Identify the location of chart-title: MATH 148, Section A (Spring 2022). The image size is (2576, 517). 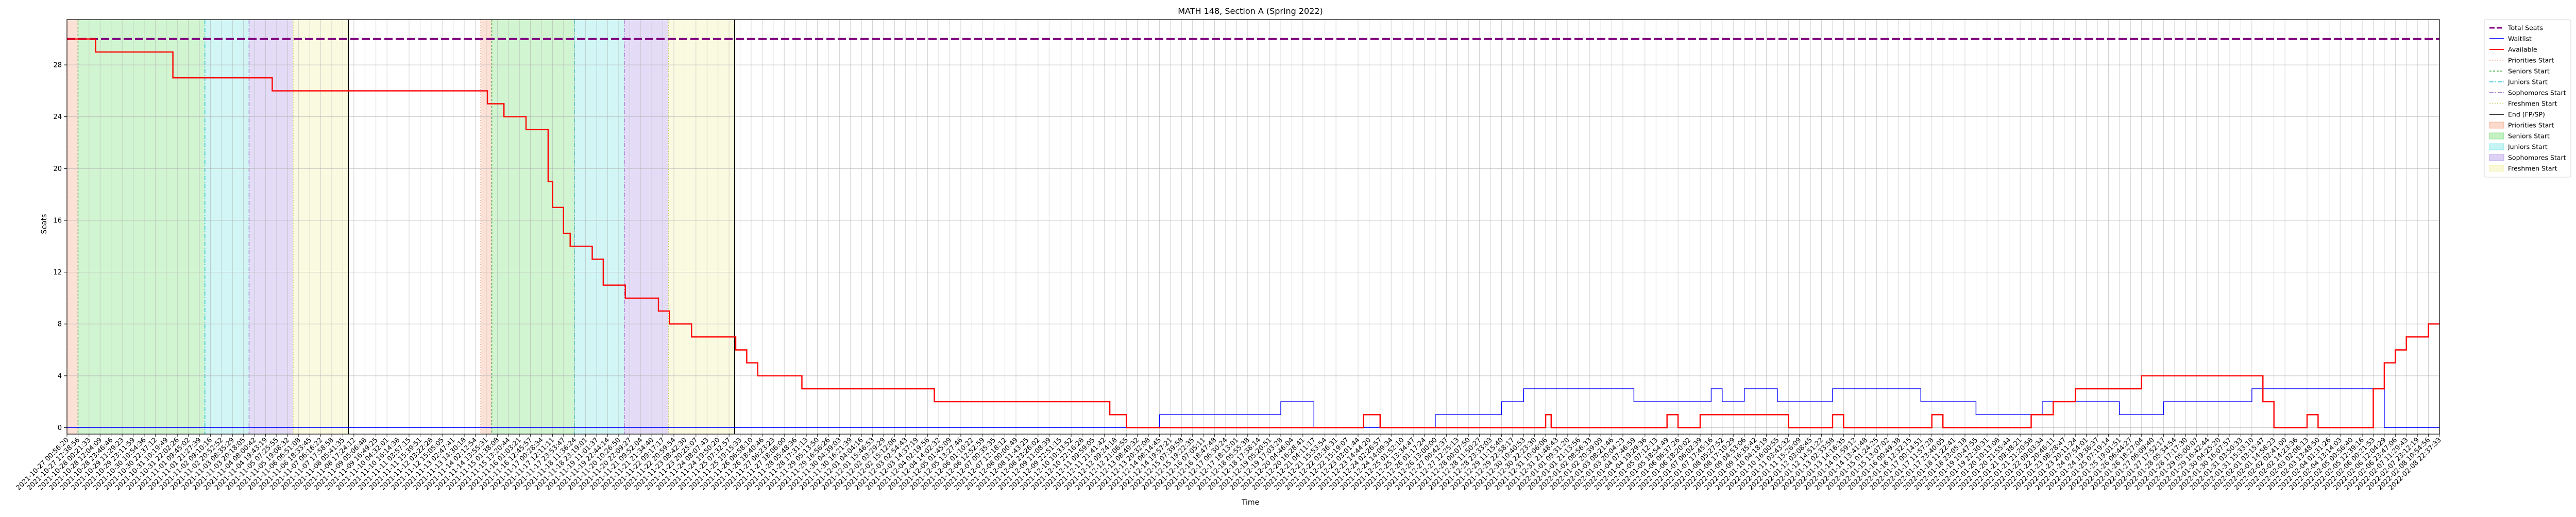
(1250, 11).